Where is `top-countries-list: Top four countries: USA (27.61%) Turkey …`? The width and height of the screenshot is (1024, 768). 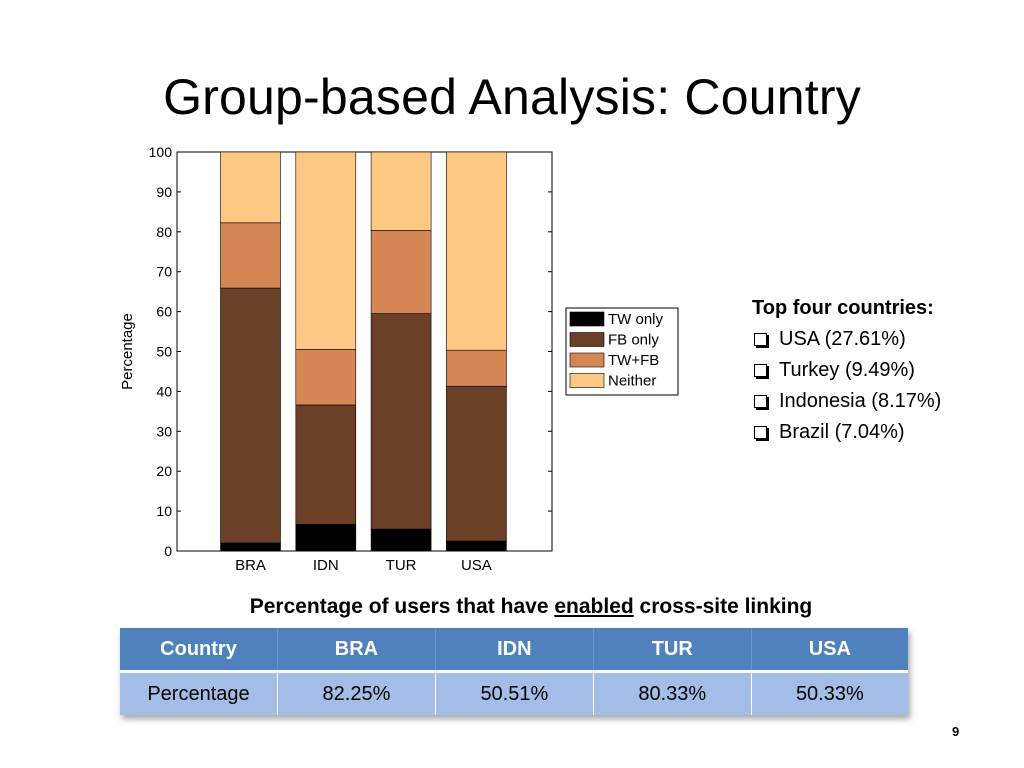 top-countries-list: Top four countries: USA (27.61%) Turkey … is located at coordinates (882, 370).